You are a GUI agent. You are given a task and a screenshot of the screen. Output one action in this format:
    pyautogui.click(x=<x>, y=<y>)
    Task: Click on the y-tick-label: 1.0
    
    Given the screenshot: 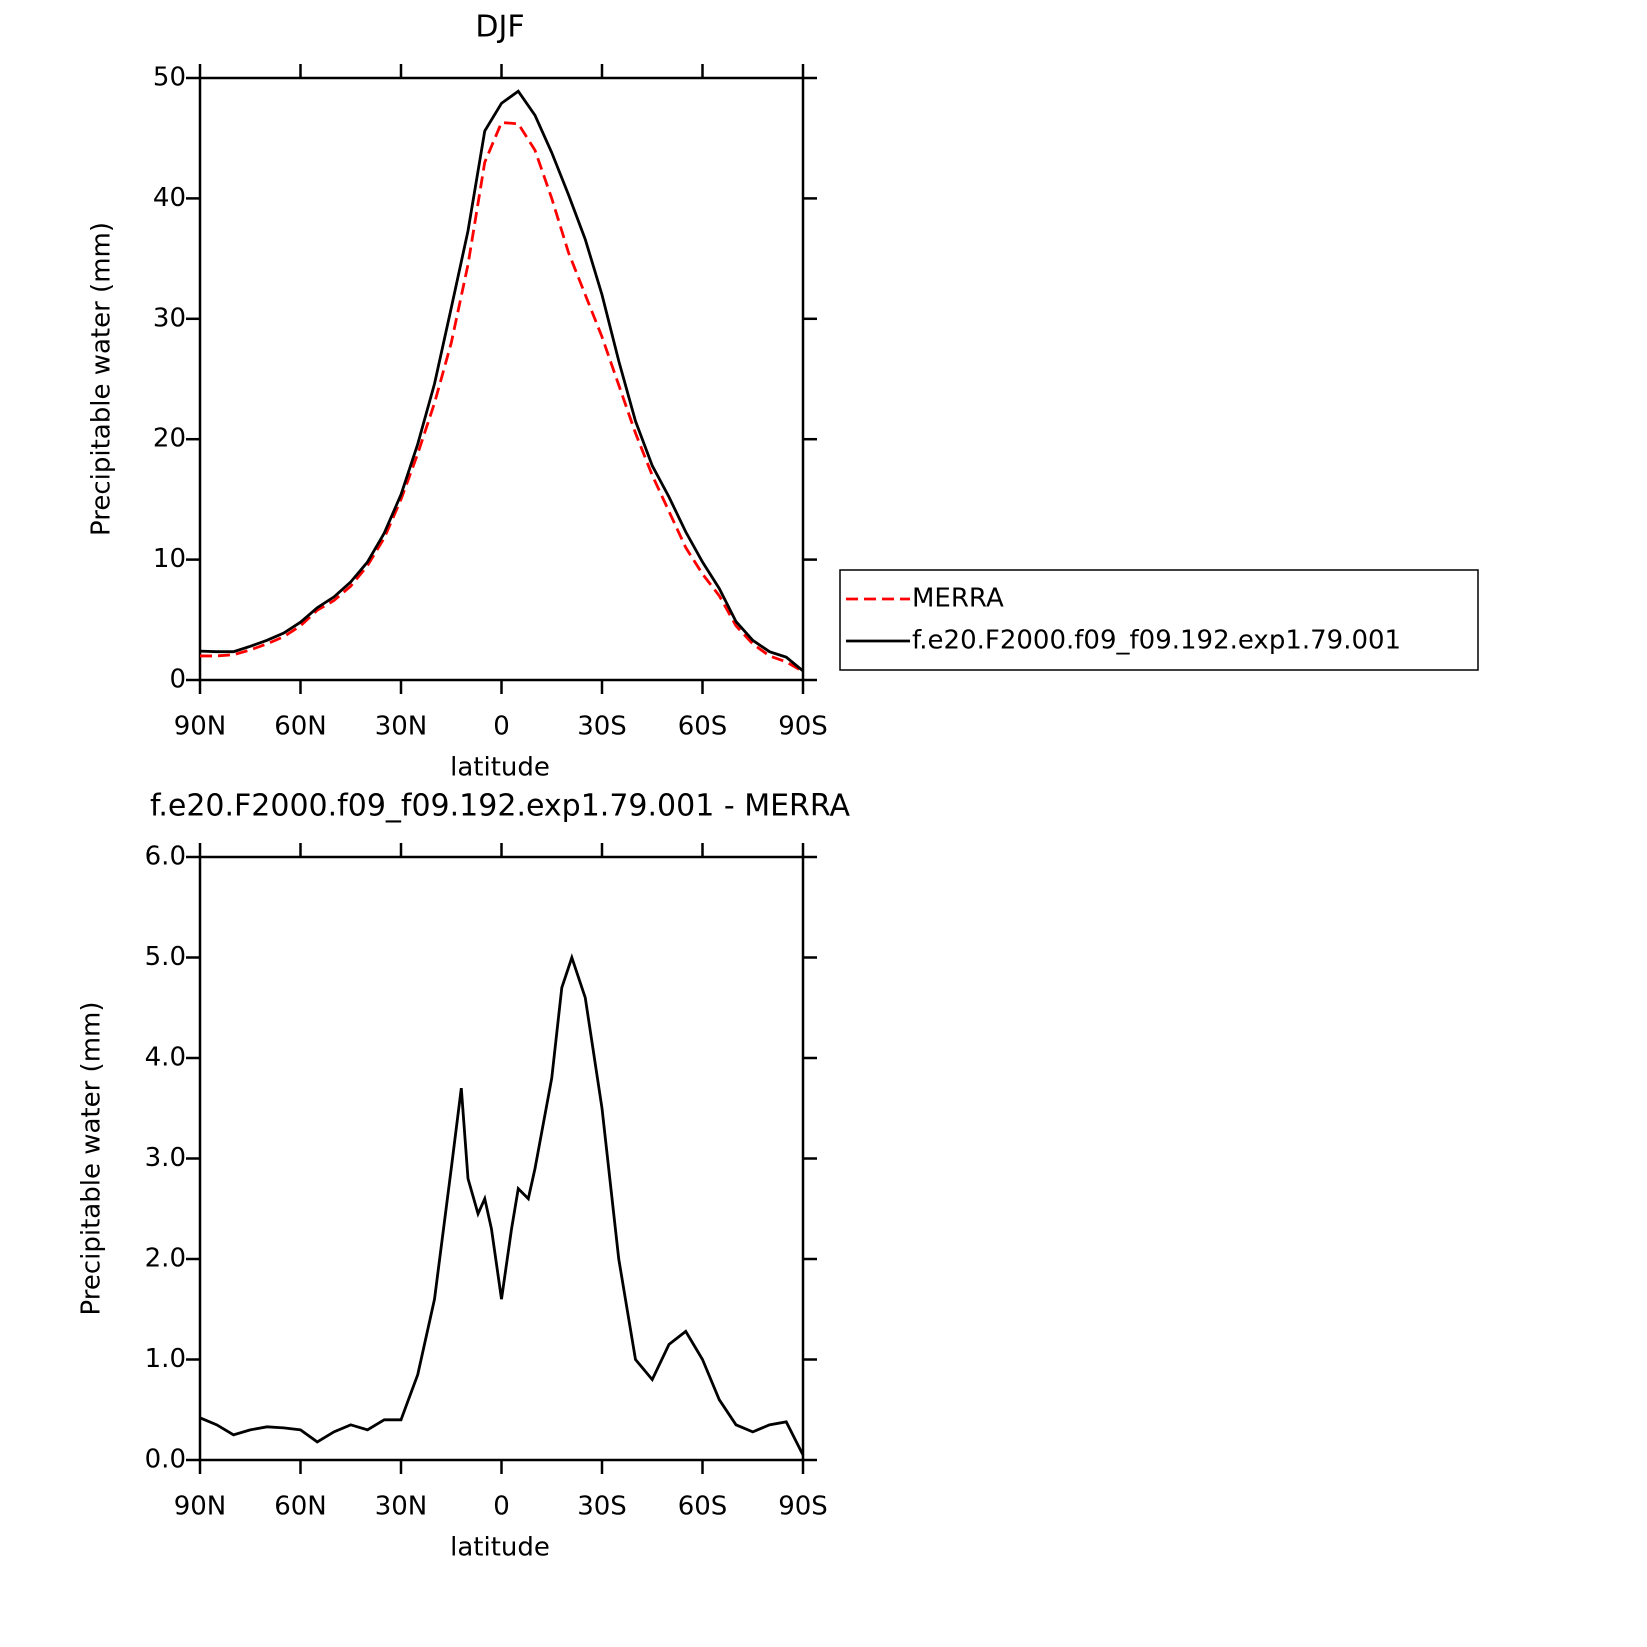 What is the action you would take?
    pyautogui.click(x=165, y=1359)
    